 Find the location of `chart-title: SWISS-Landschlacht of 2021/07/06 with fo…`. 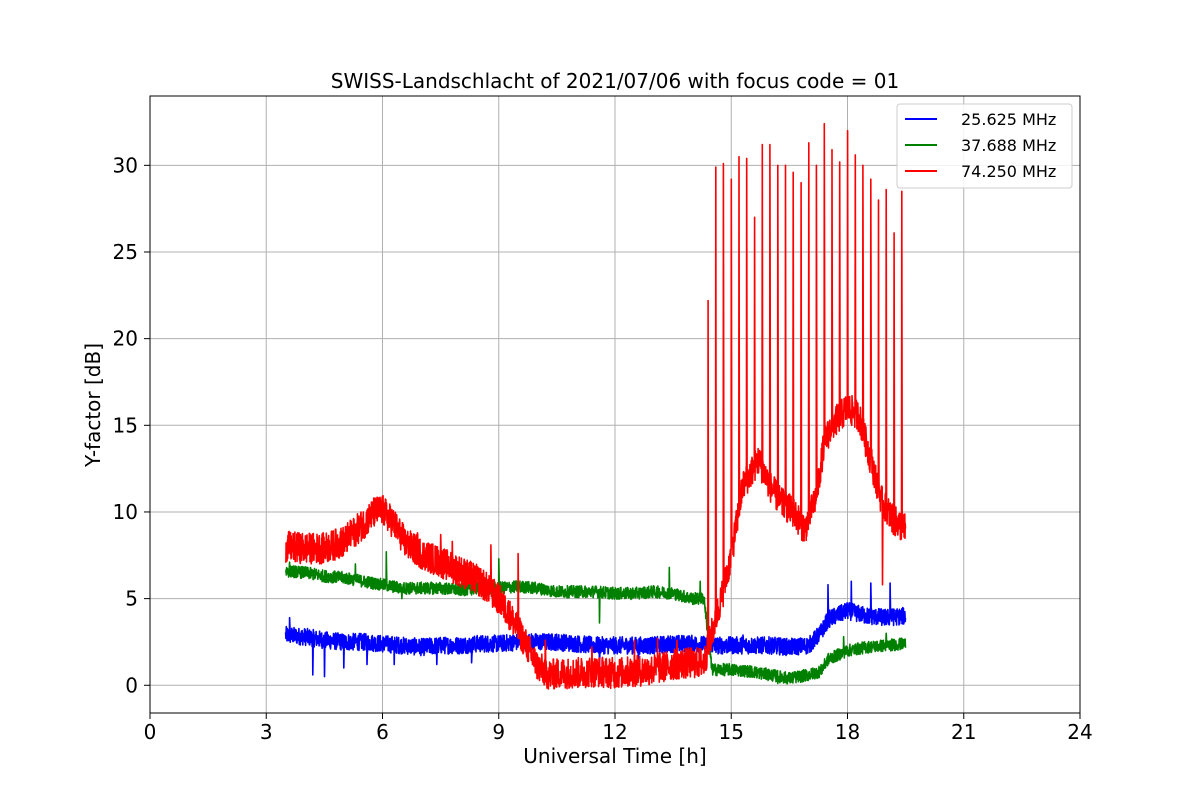

chart-title: SWISS-Landschlacht of 2021/07/06 with fo… is located at coordinates (615, 81).